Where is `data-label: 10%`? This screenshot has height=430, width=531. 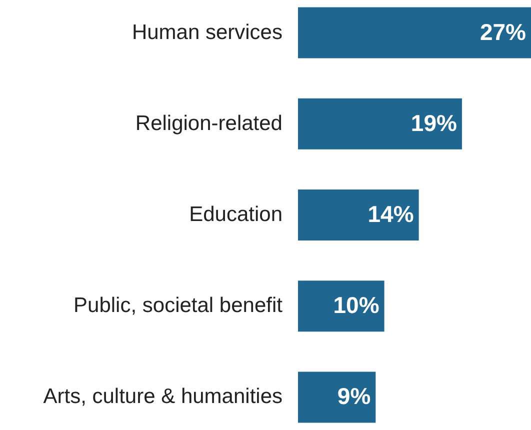 data-label: 10% is located at coordinates (356, 305).